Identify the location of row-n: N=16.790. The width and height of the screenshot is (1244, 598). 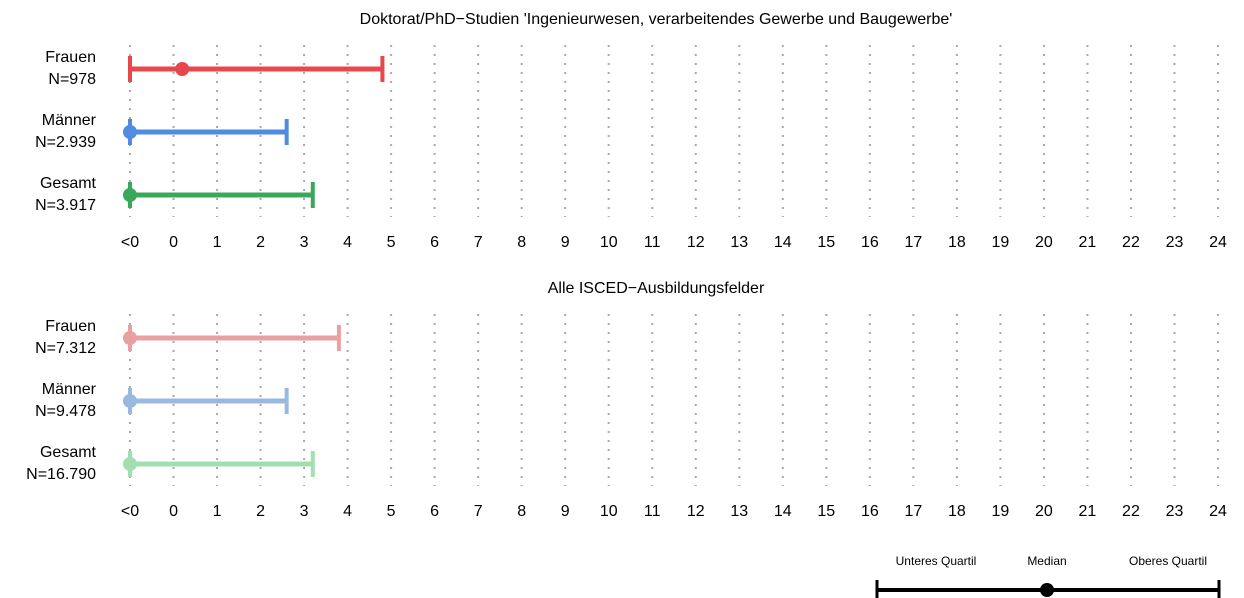
(61, 474).